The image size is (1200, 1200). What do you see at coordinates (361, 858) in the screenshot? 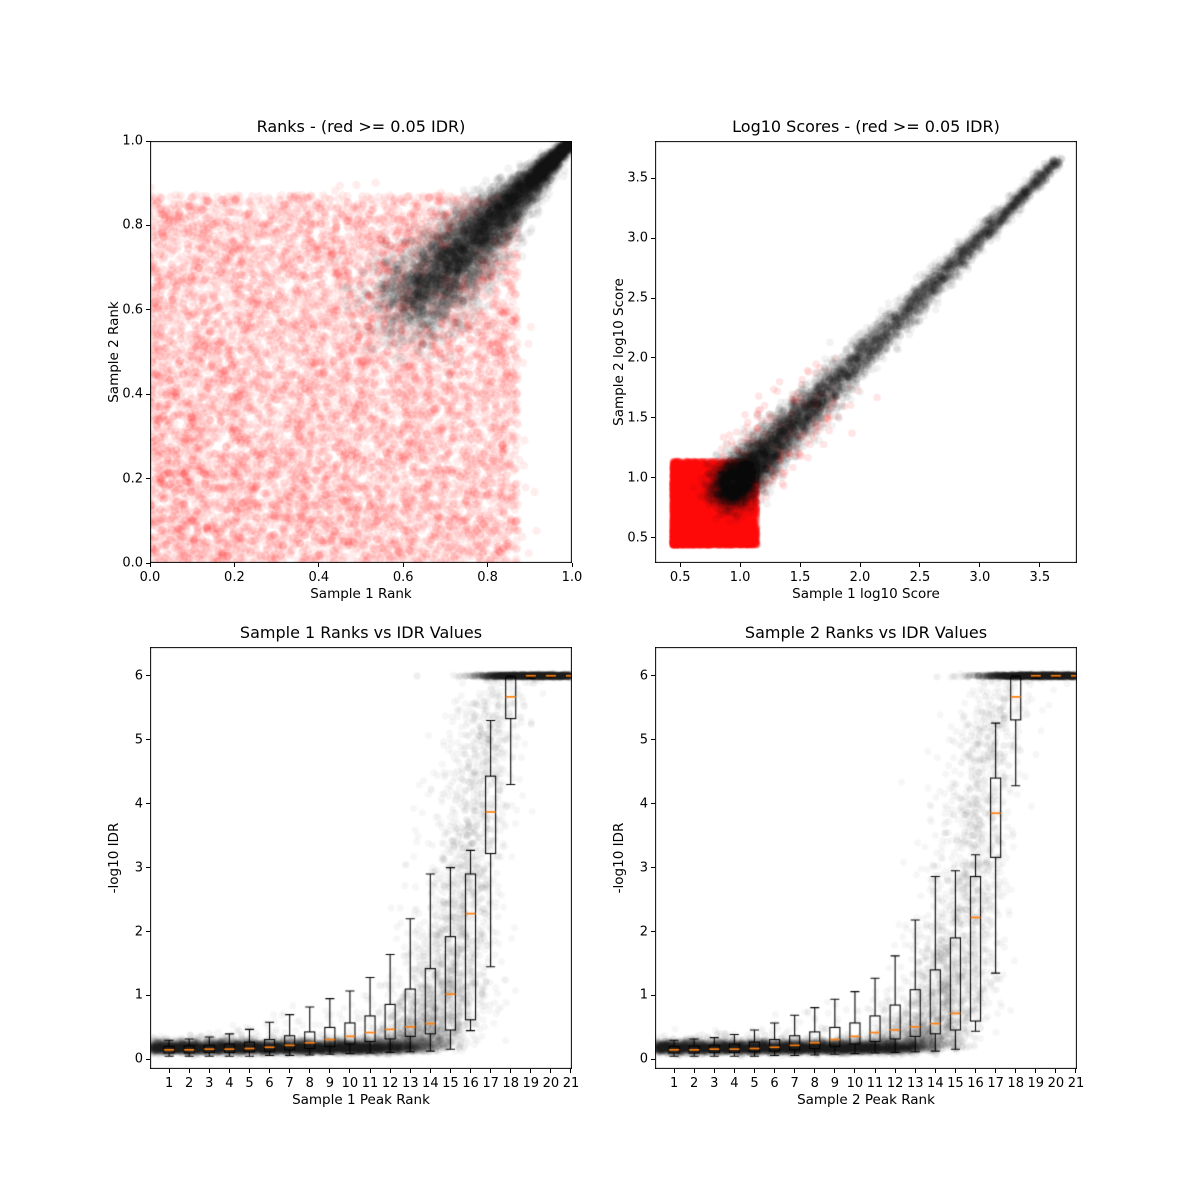
I see `sample1-rank-idr-canvas` at bounding box center [361, 858].